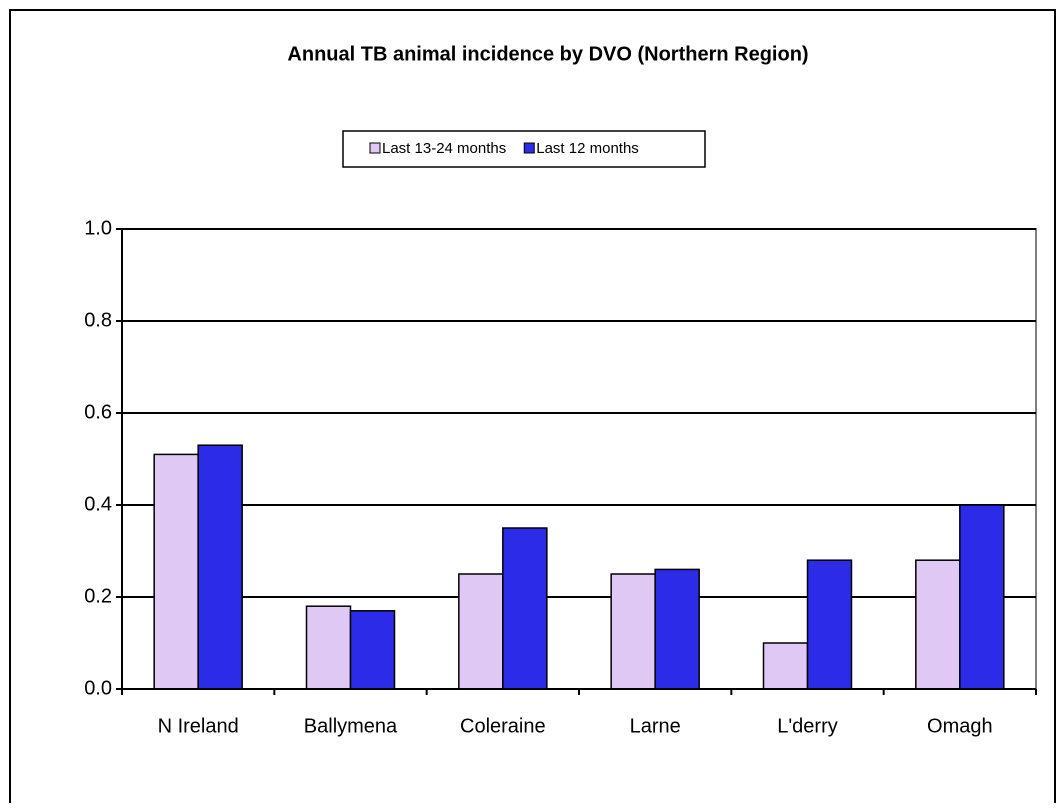 Image resolution: width=1056 pixels, height=808 pixels. What do you see at coordinates (198, 726) in the screenshot?
I see `x-tick-label: N Ireland` at bounding box center [198, 726].